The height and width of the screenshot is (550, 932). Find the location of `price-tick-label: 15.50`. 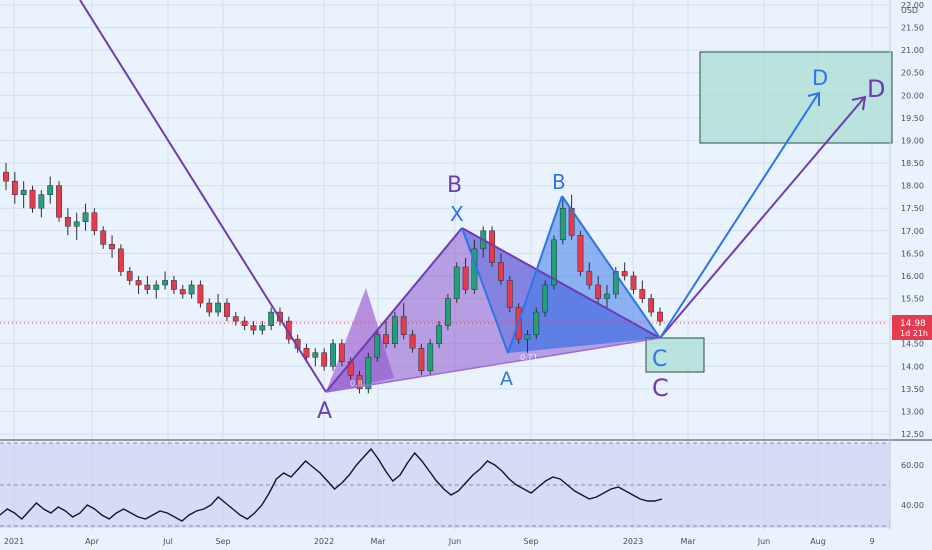

price-tick-label: 15.50 is located at coordinates (912, 299).